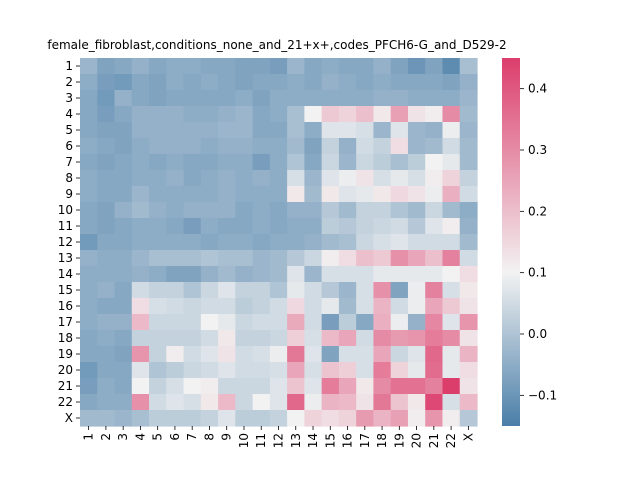 This screenshot has width=640, height=484. I want to click on col-tick-label: 22, so click(451, 440).